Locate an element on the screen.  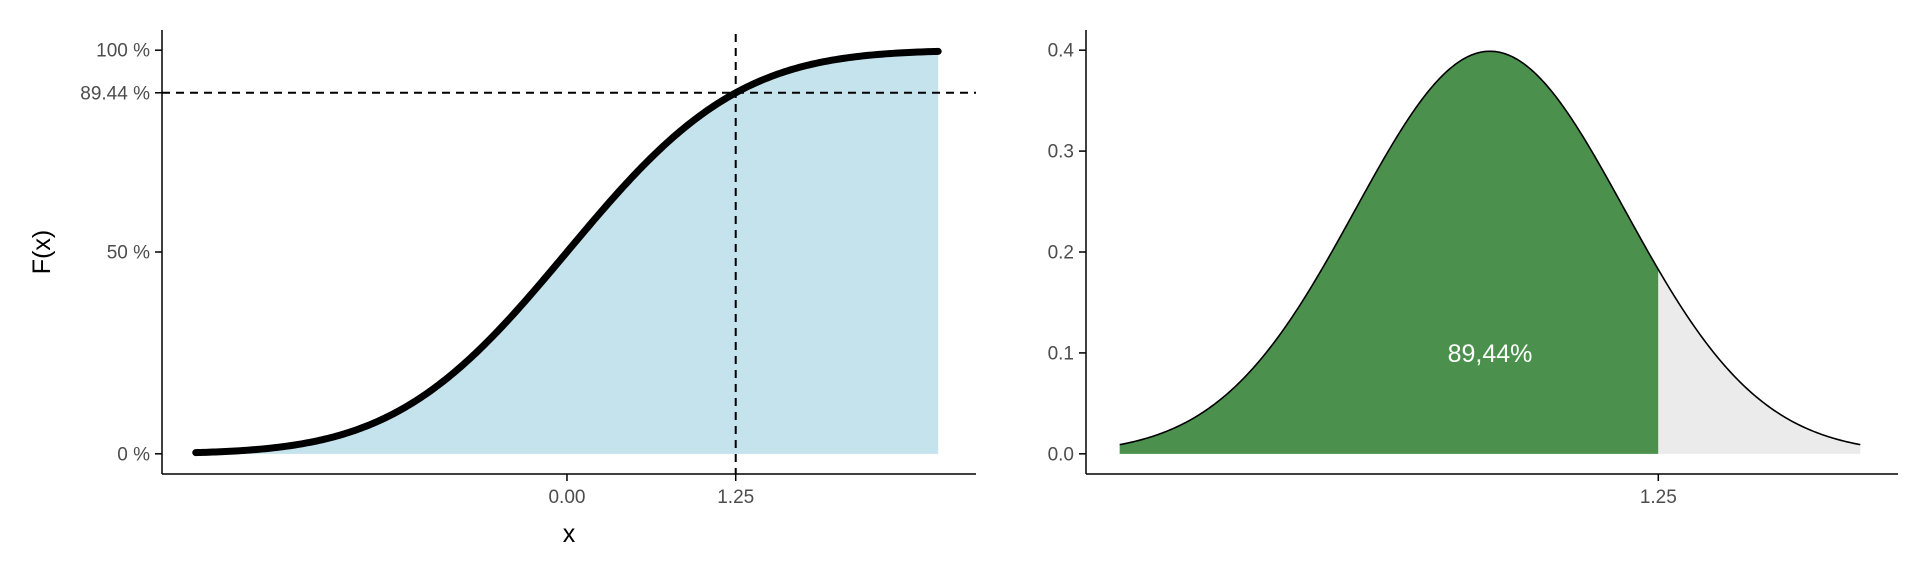
pdf-y-tick-label: 0.1 is located at coordinates (1061, 353).